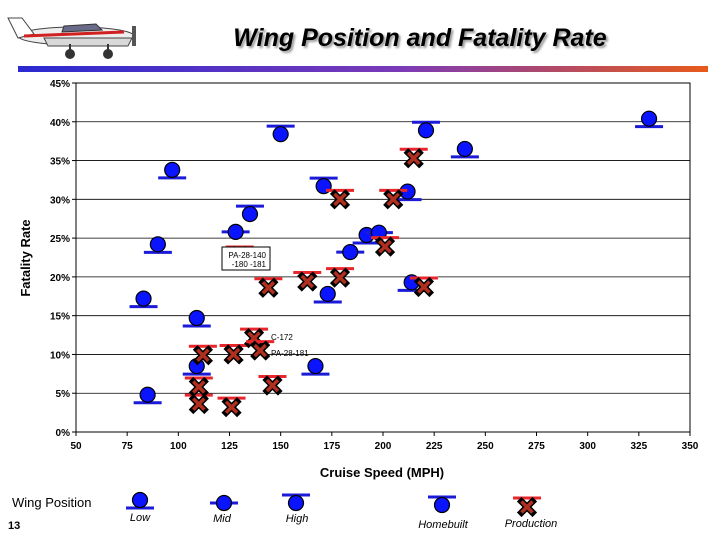  Describe the element at coordinates (587, 446) in the screenshot. I see `x-tick-label: 300` at that location.